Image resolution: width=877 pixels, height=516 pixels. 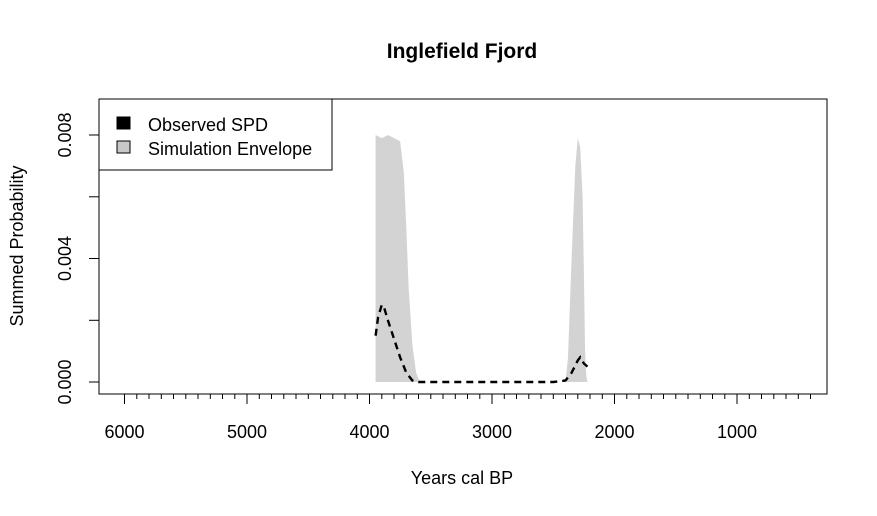 I want to click on x-tick-label: 5000, so click(x=247, y=432).